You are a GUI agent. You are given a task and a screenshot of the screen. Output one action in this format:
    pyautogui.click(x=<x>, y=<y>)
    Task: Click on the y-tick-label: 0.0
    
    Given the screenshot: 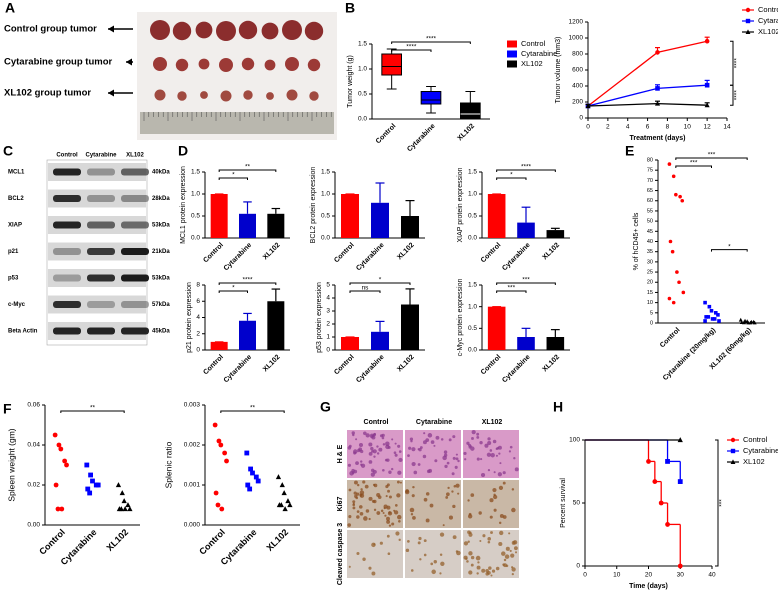 What is the action you would take?
    pyautogui.click(x=472, y=350)
    